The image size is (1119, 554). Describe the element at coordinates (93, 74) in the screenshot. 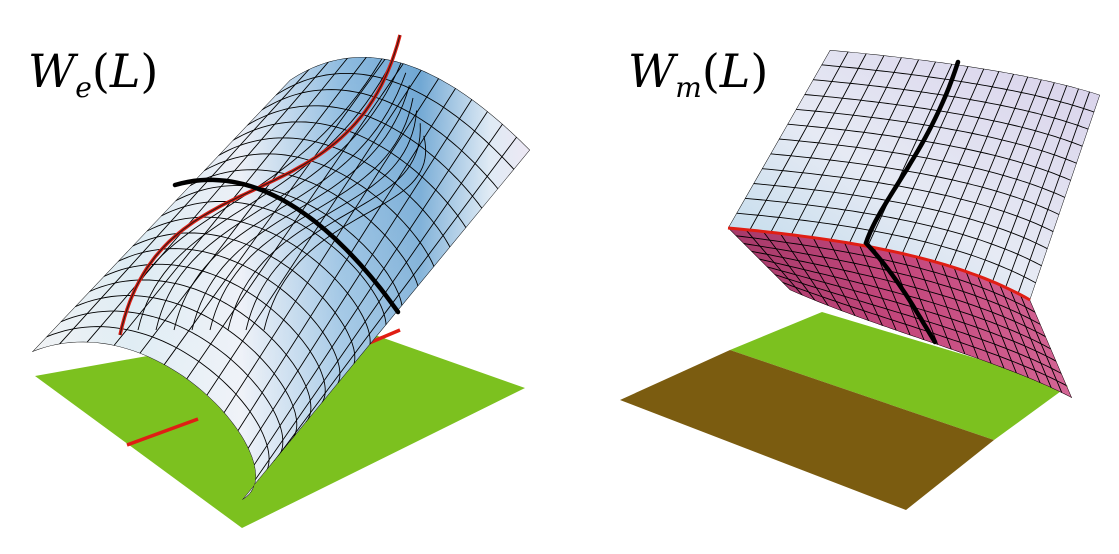

I see `left-panel-label: We(L)` at that location.